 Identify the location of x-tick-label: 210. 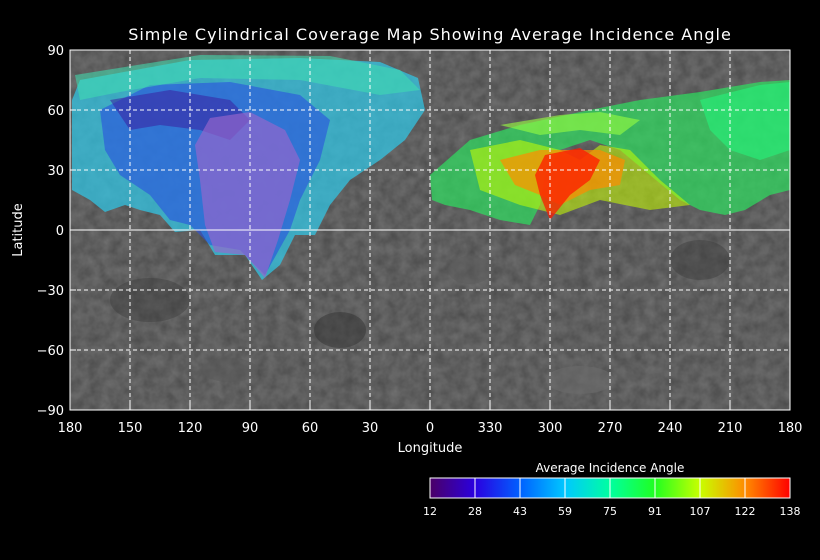
(730, 428).